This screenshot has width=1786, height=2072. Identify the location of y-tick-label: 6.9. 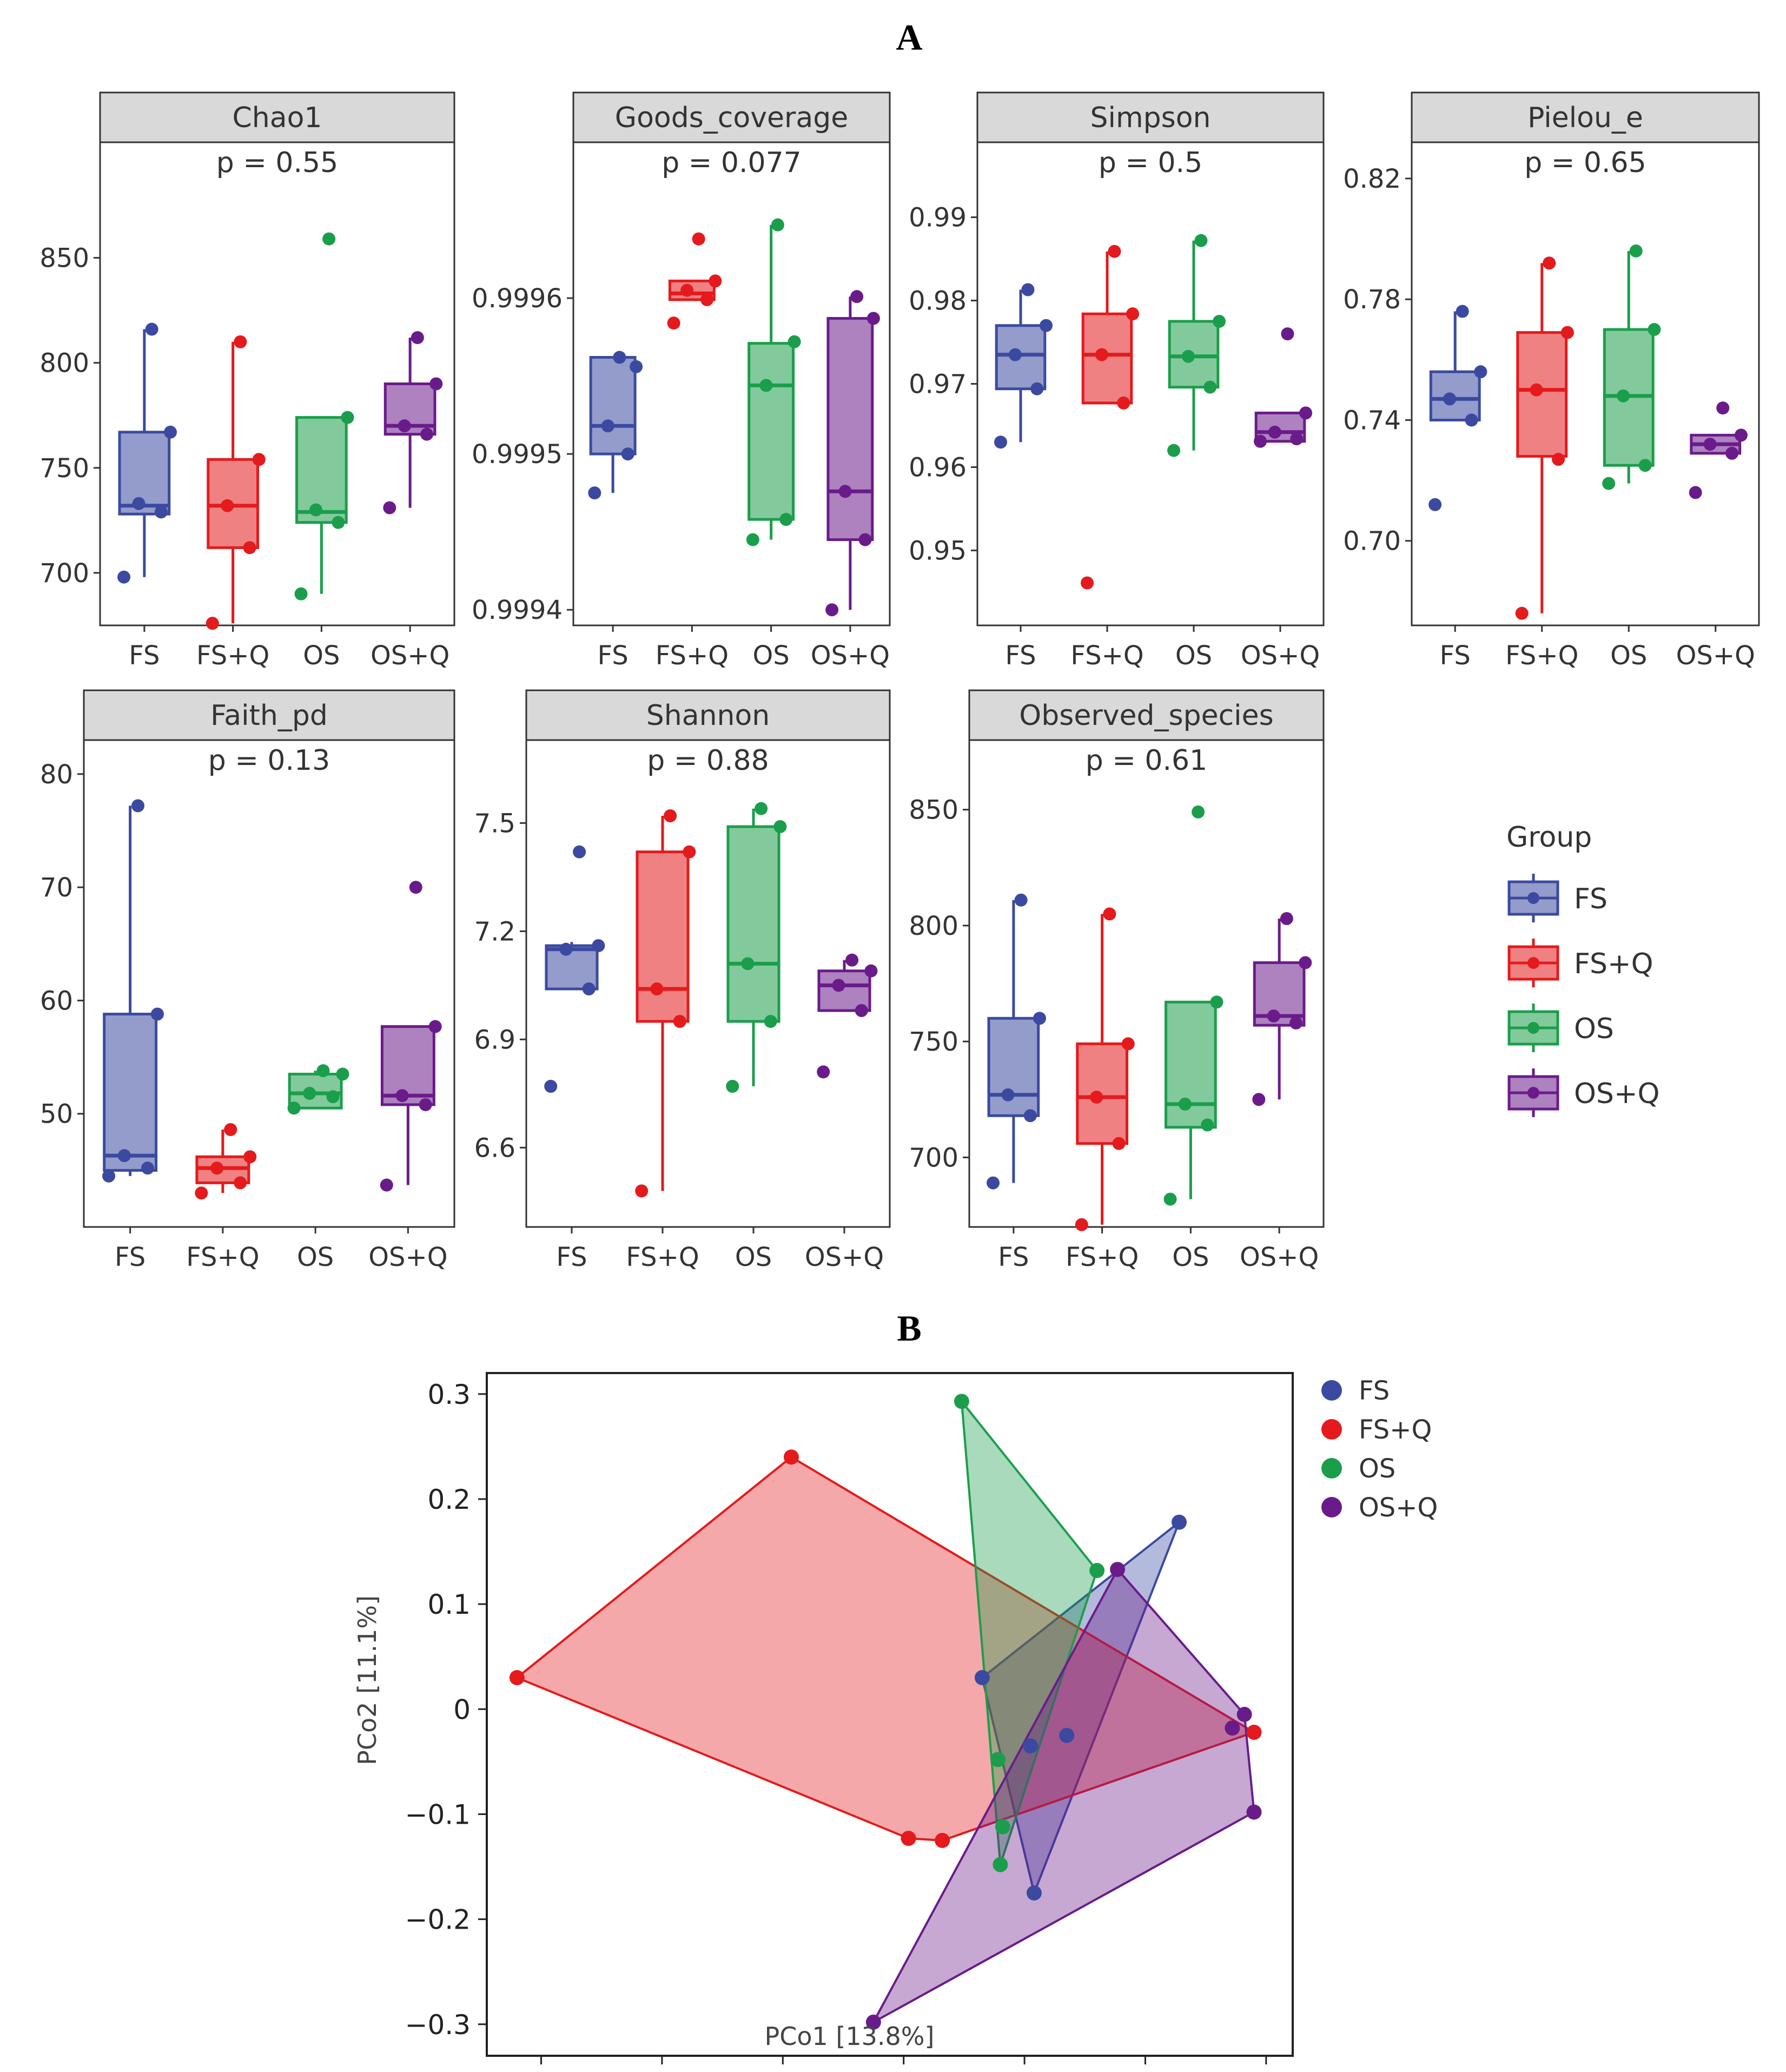
(494, 1040).